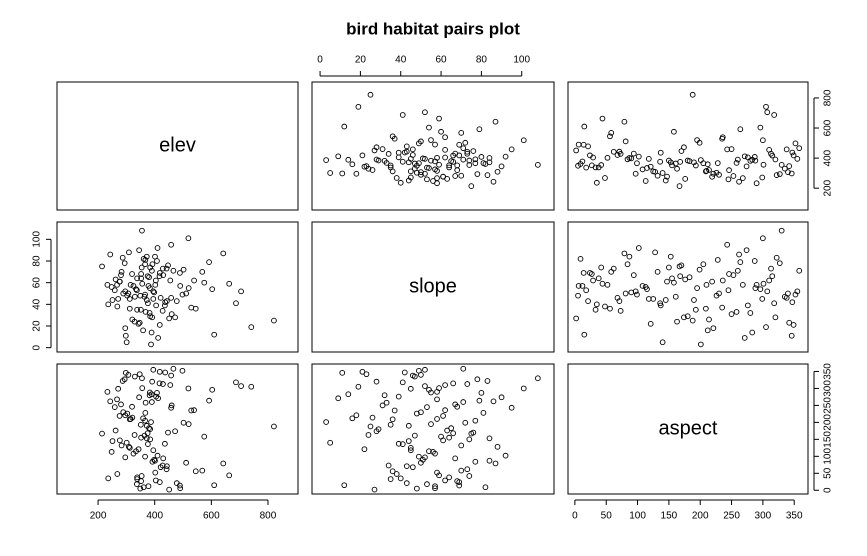 The height and width of the screenshot is (556, 867). Describe the element at coordinates (37, 326) in the screenshot. I see `y-tick-label: 20` at that location.